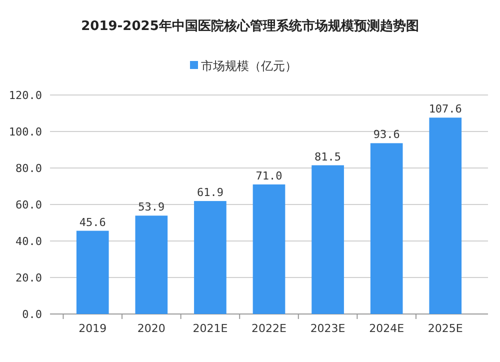 The image size is (500, 362). I want to click on y-tick-label: 0.0, so click(32, 314).